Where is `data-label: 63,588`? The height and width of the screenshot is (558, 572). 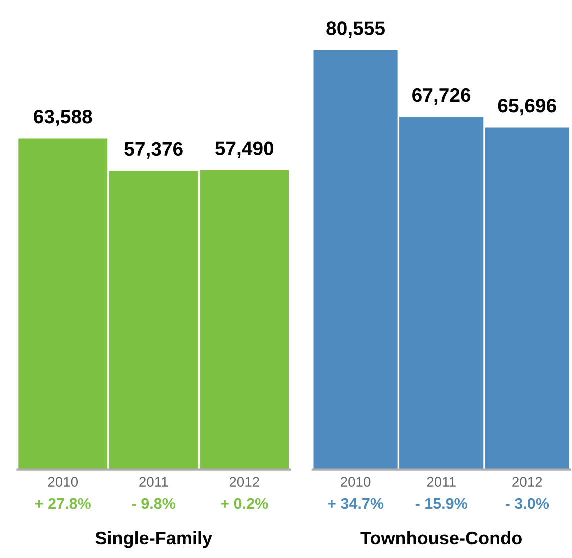 data-label: 63,588 is located at coordinates (63, 118).